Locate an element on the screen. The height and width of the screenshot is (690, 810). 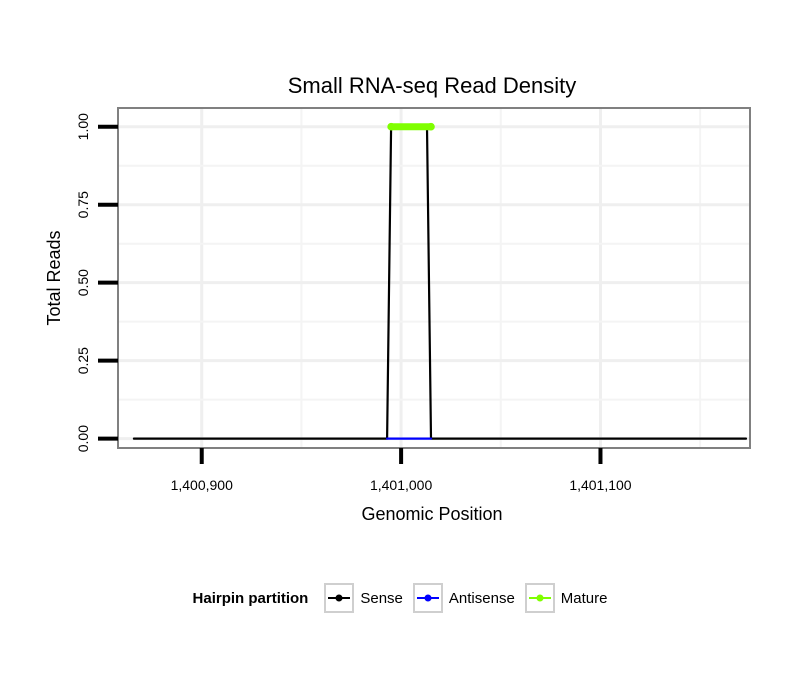
y-tick-label: 0.75 is located at coordinates (83, 204).